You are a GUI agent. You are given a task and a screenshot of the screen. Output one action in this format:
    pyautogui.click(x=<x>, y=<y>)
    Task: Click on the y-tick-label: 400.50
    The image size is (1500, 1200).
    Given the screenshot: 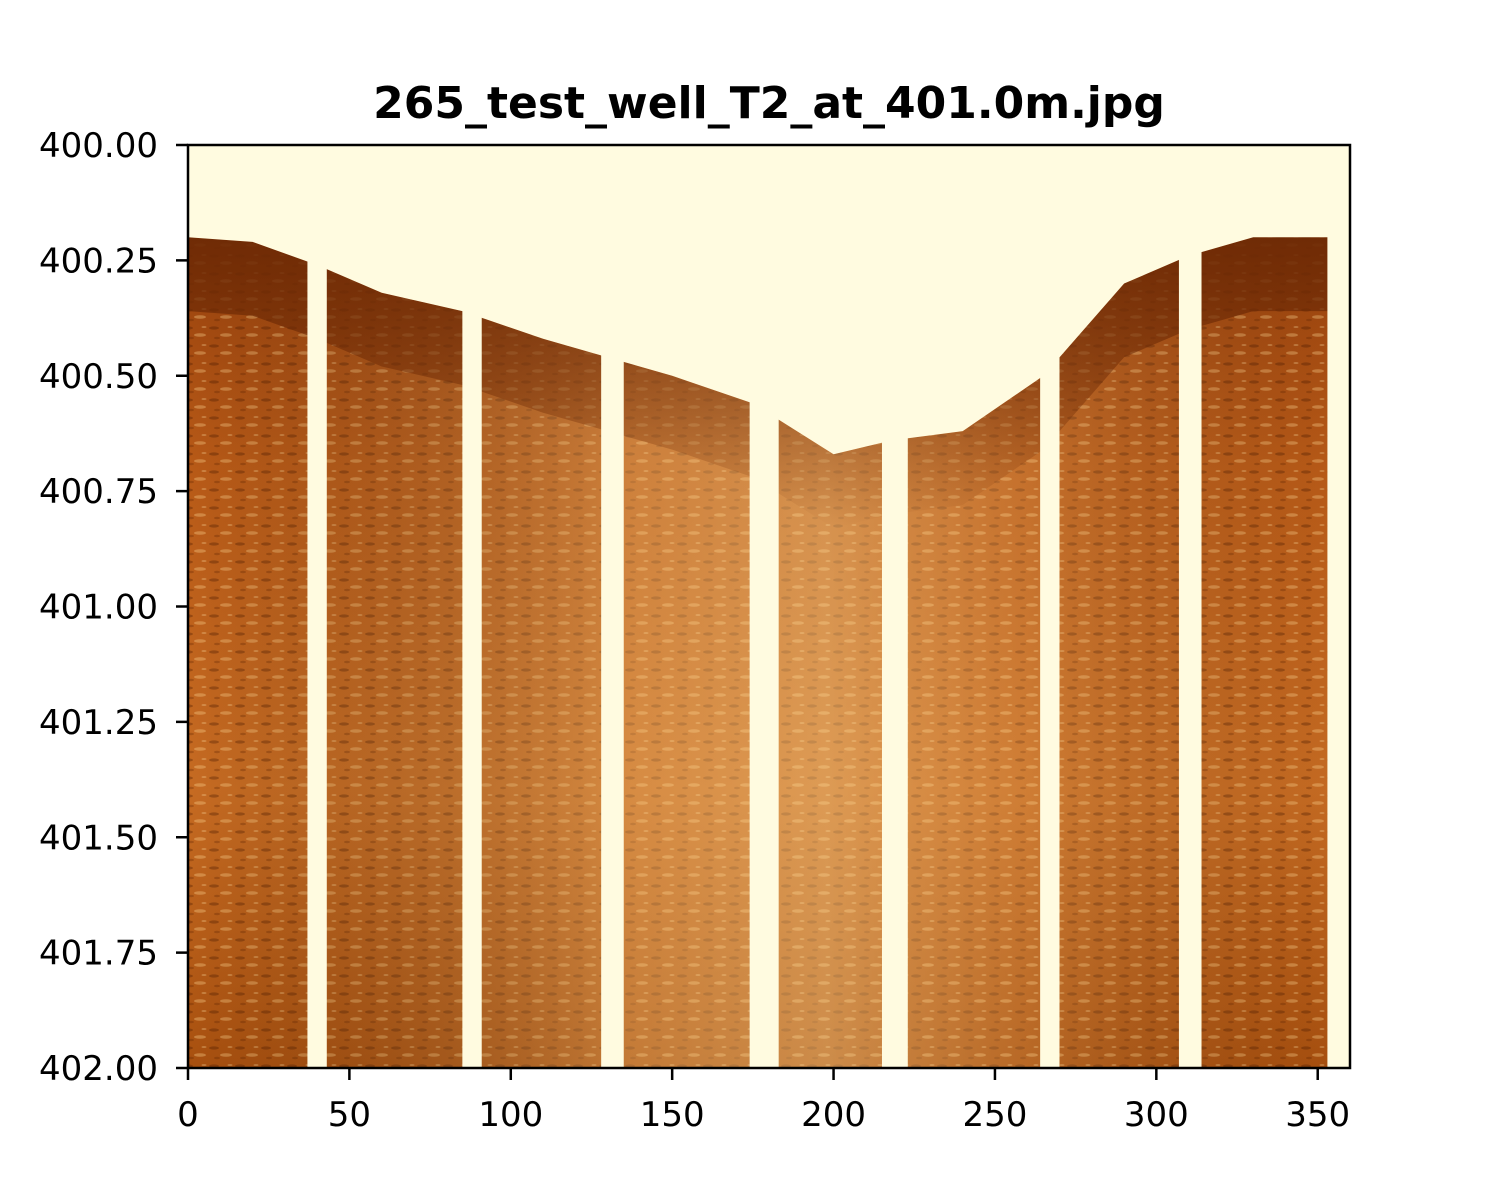 What is the action you would take?
    pyautogui.click(x=98, y=377)
    